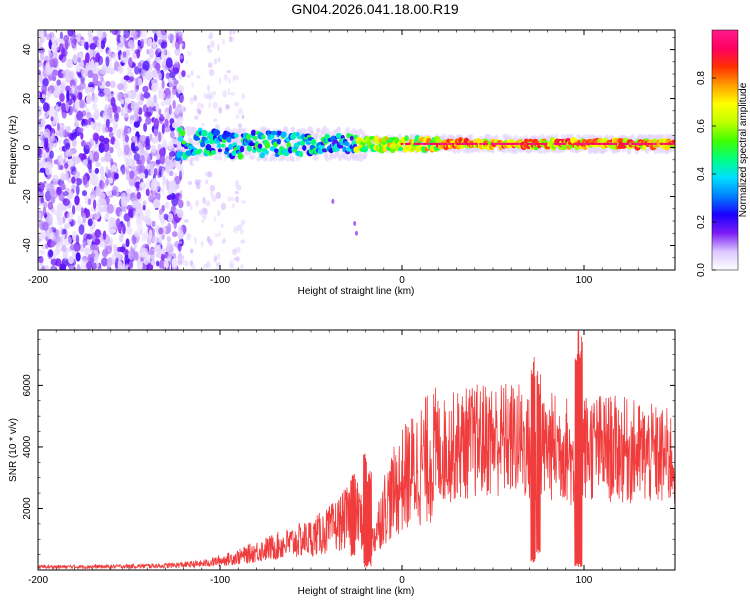 The height and width of the screenshot is (600, 750). Describe the element at coordinates (220, 580) in the screenshot. I see `snr-x-tick-label: -100` at that location.